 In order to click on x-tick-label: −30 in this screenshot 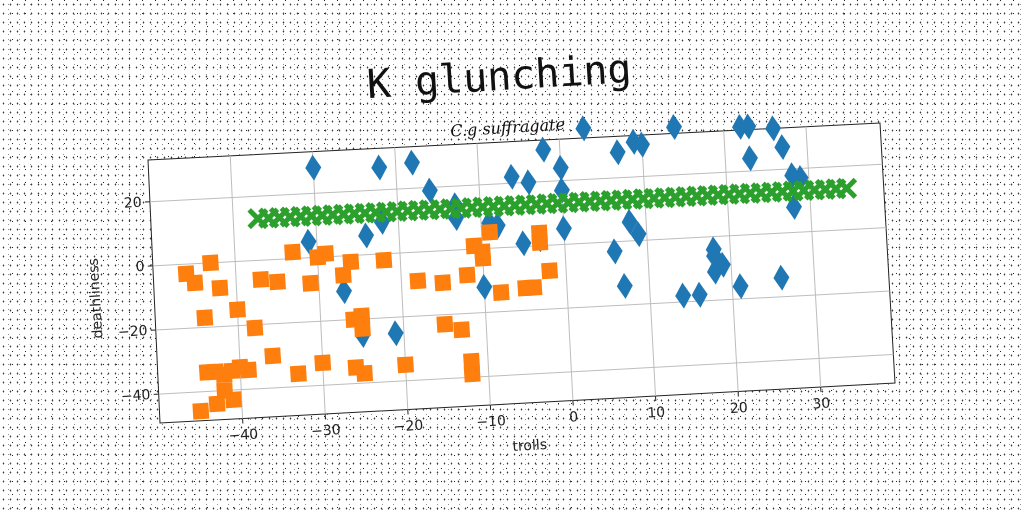, I will do `click(326, 431)`.